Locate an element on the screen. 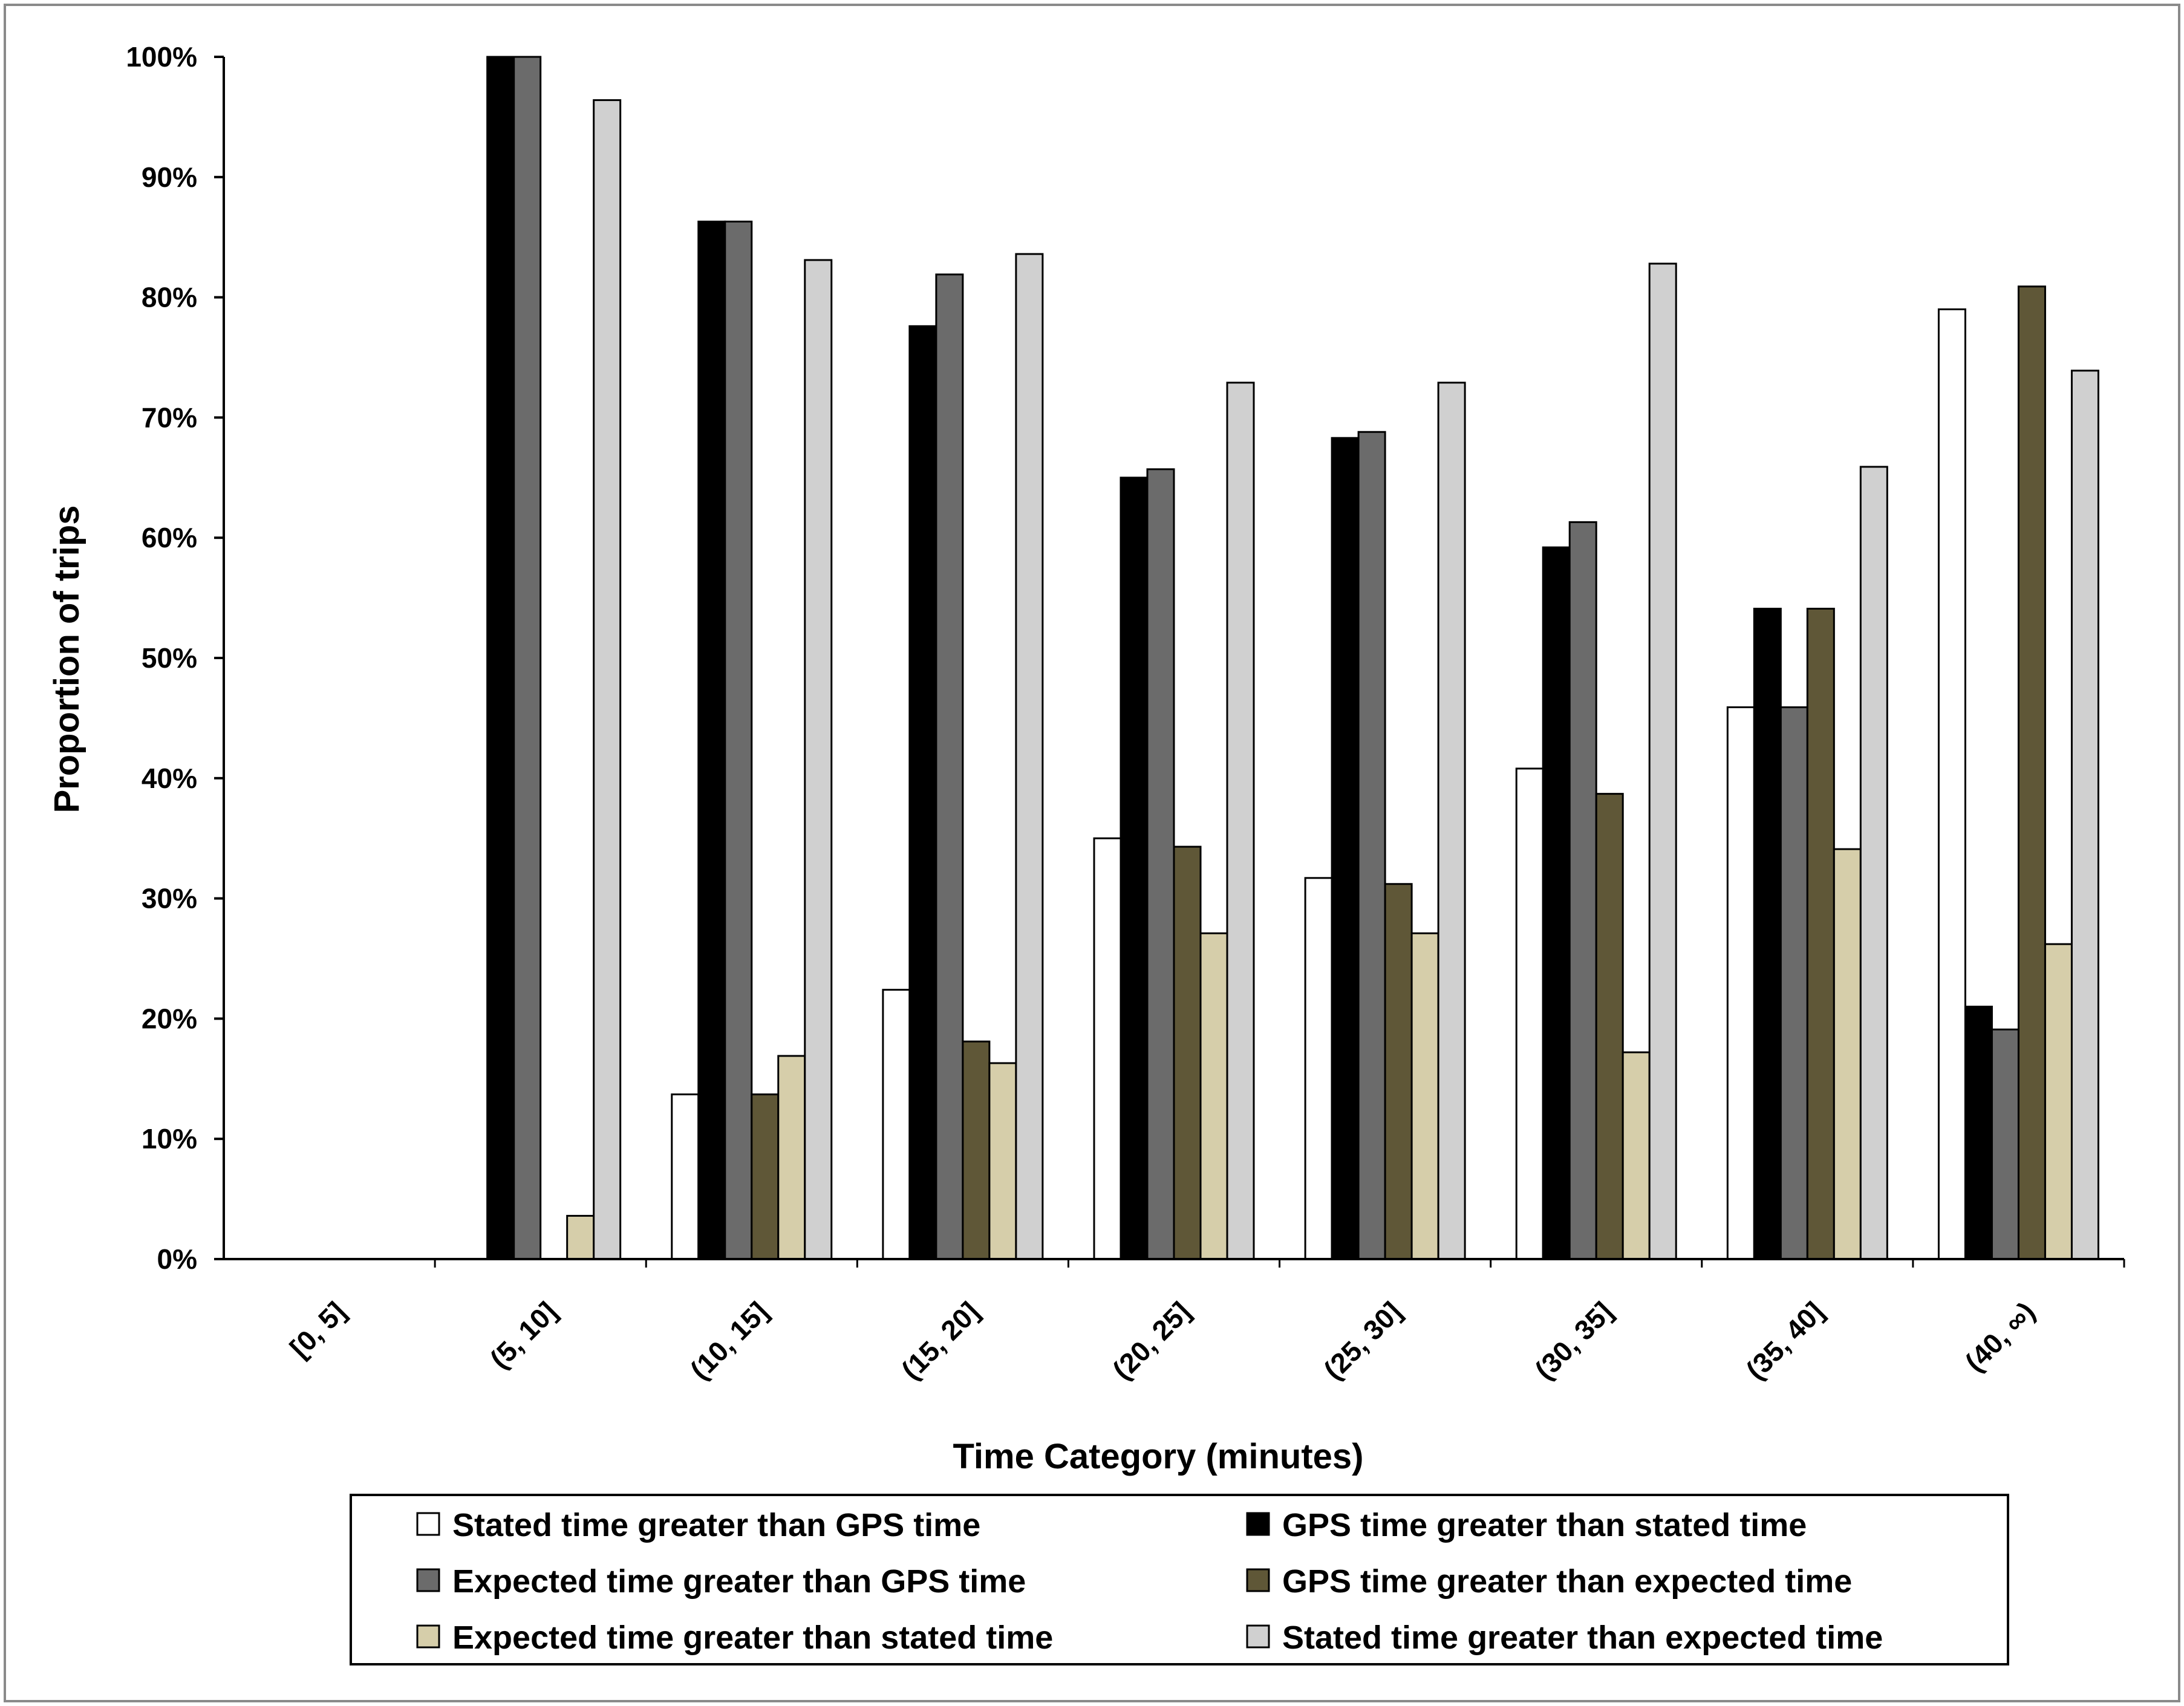  legend-box is located at coordinates (1179, 1580).